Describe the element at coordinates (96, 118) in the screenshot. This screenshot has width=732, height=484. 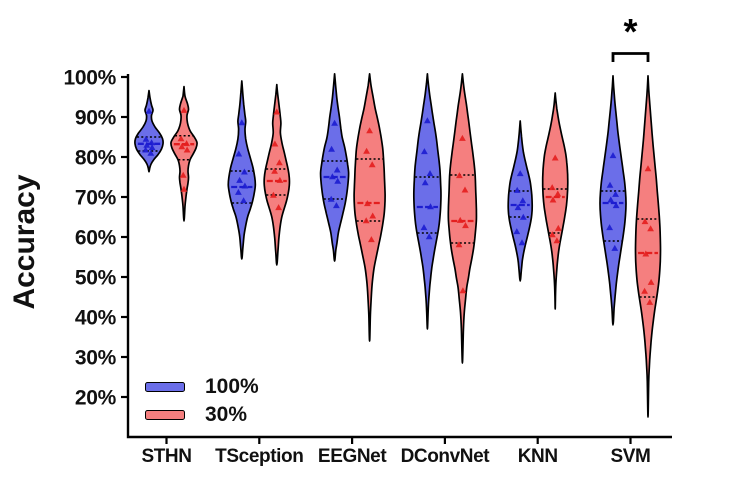
I see `y-tick-label: 90%` at that location.